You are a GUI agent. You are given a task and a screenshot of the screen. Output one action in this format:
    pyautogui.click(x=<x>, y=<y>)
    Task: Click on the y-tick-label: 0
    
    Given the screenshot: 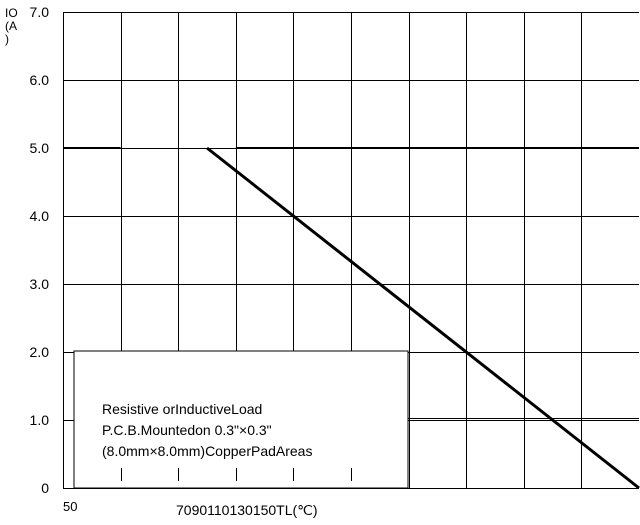 What is the action you would take?
    pyautogui.click(x=45, y=488)
    